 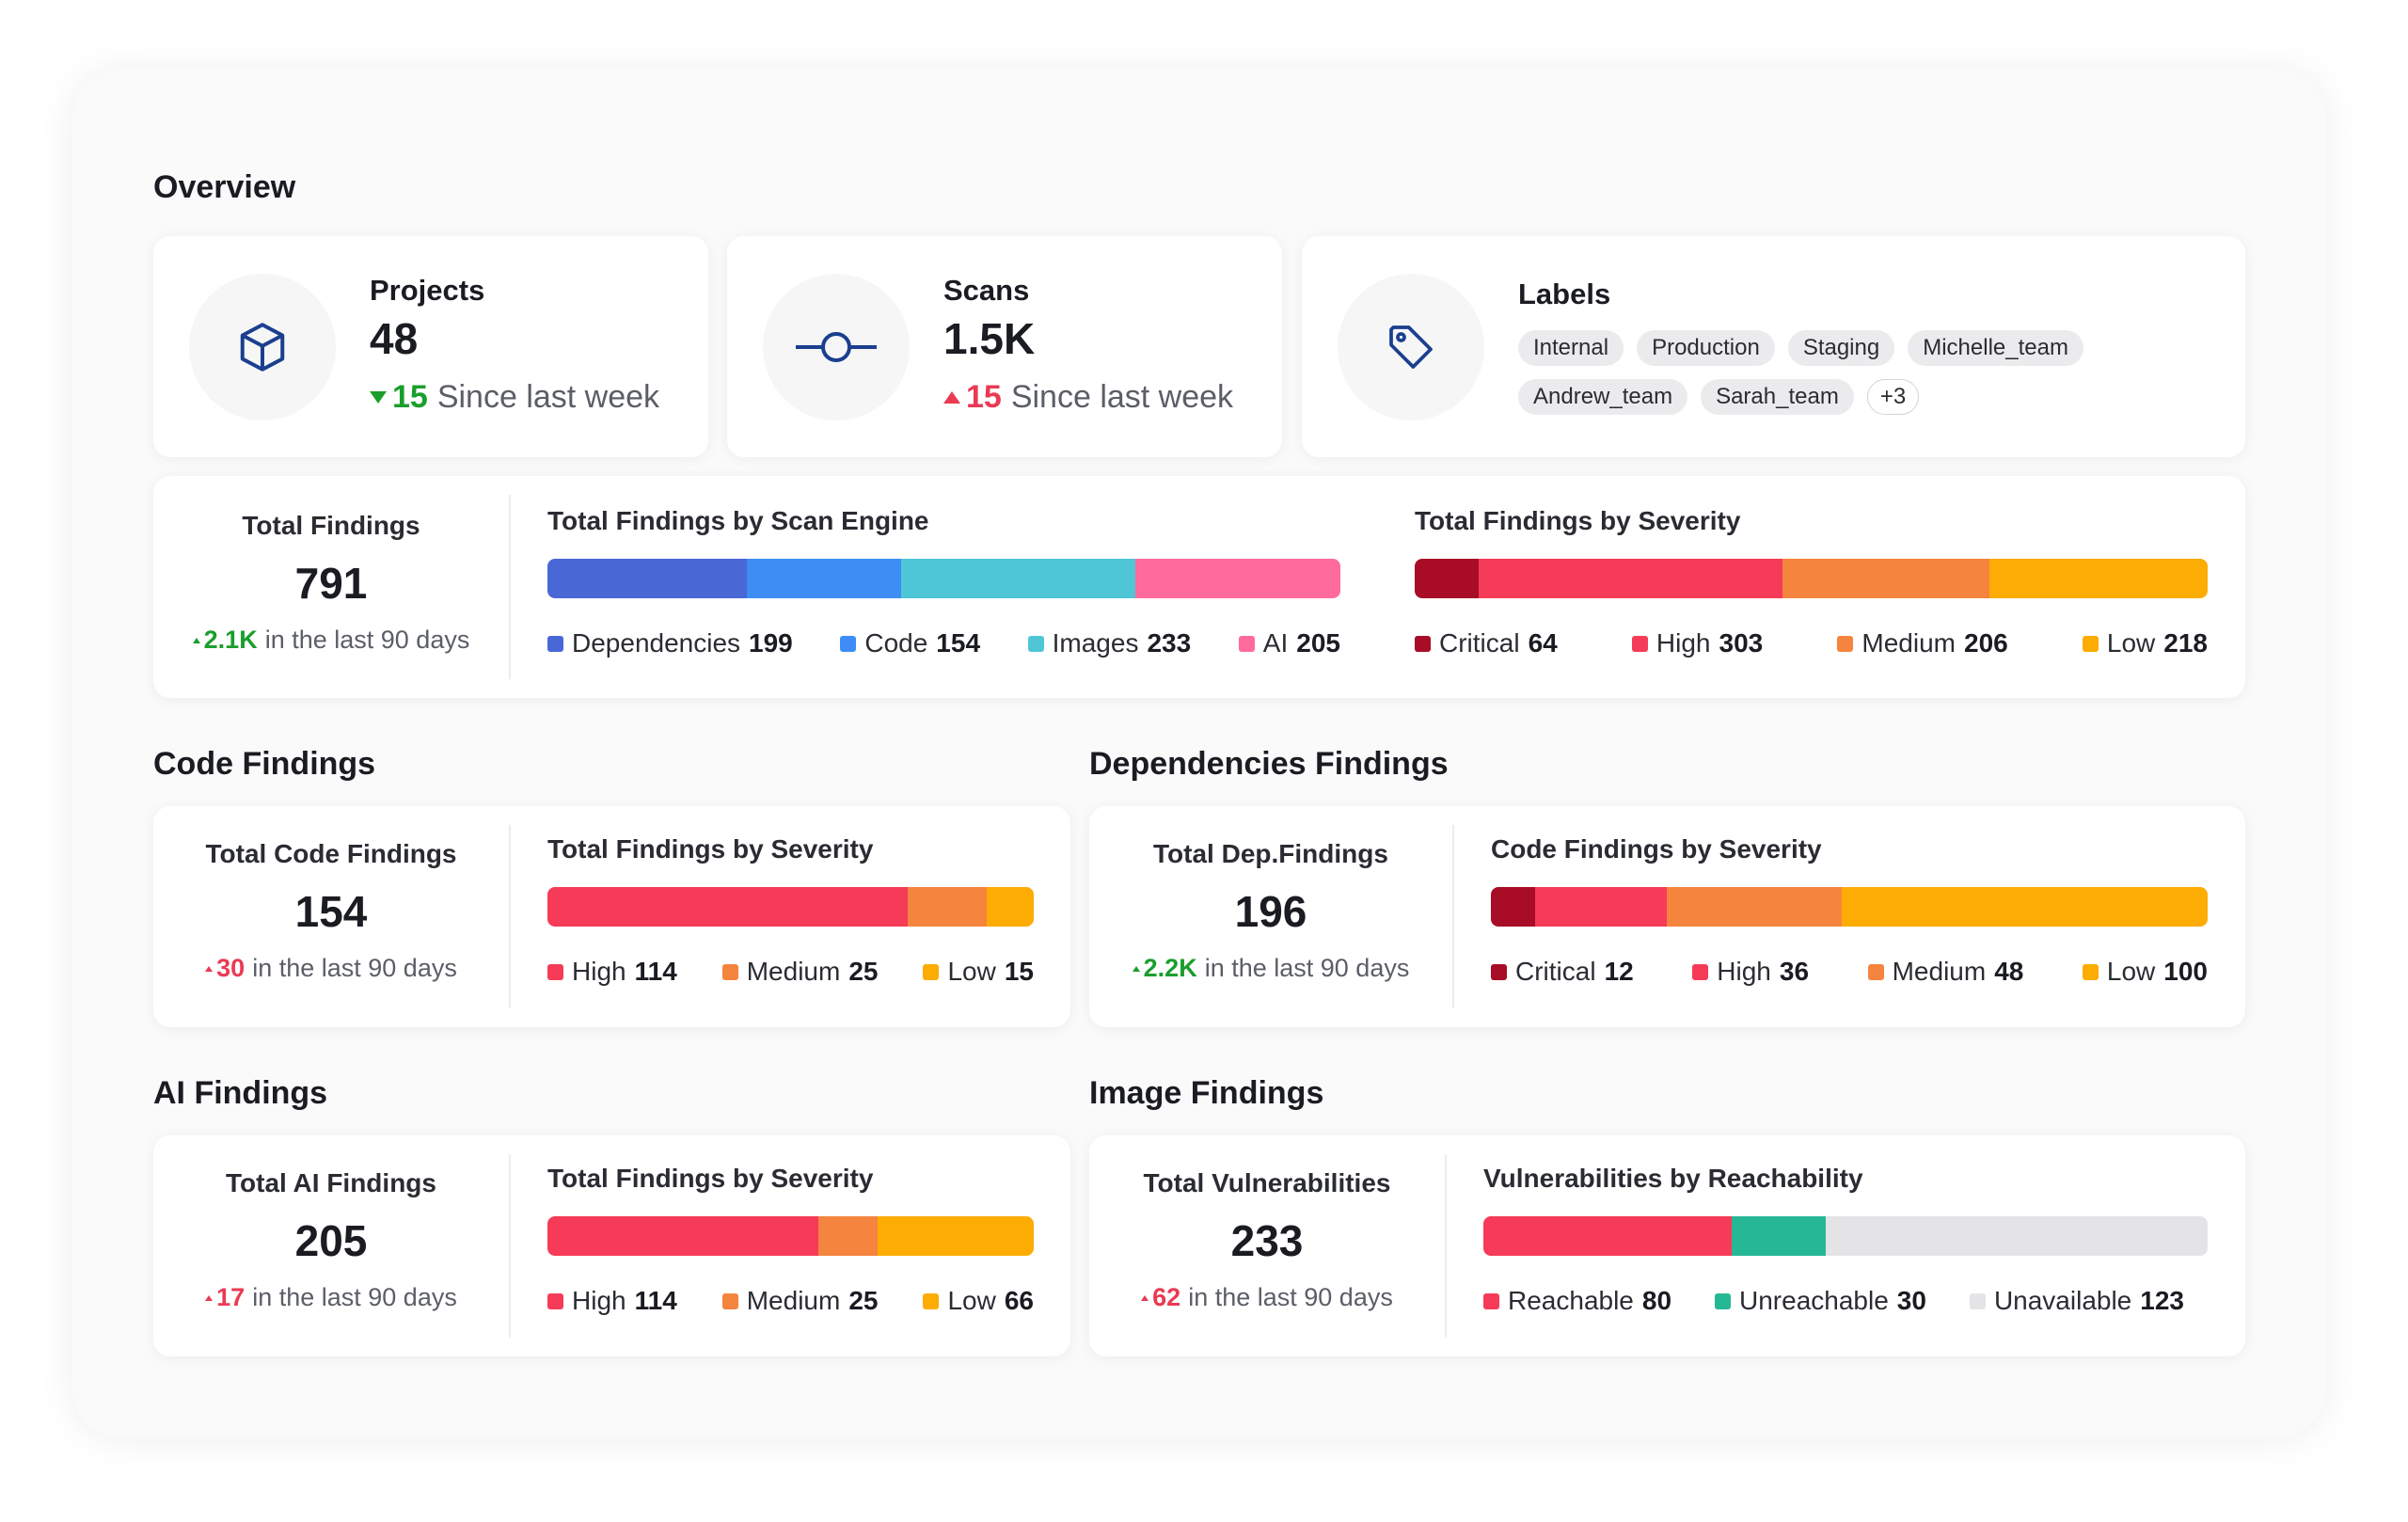 What do you see at coordinates (1834, 1301) in the screenshot?
I see `image-reachability-legend: Reachable 80 Unreachable 30 Unavailable 123` at bounding box center [1834, 1301].